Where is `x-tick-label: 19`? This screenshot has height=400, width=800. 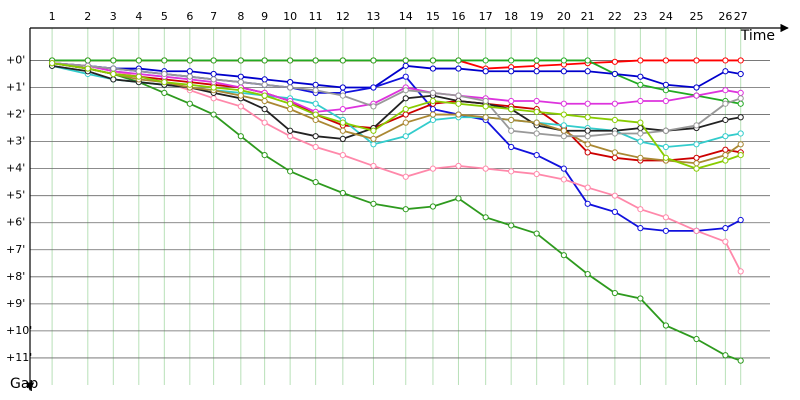
x-tick-label: 19 is located at coordinates (537, 16).